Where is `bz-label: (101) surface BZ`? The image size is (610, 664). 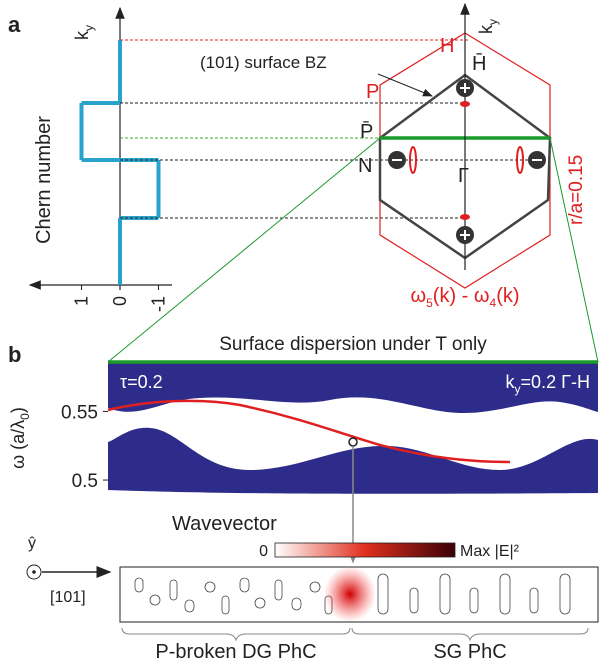
bz-label: (101) surface BZ is located at coordinates (263, 62).